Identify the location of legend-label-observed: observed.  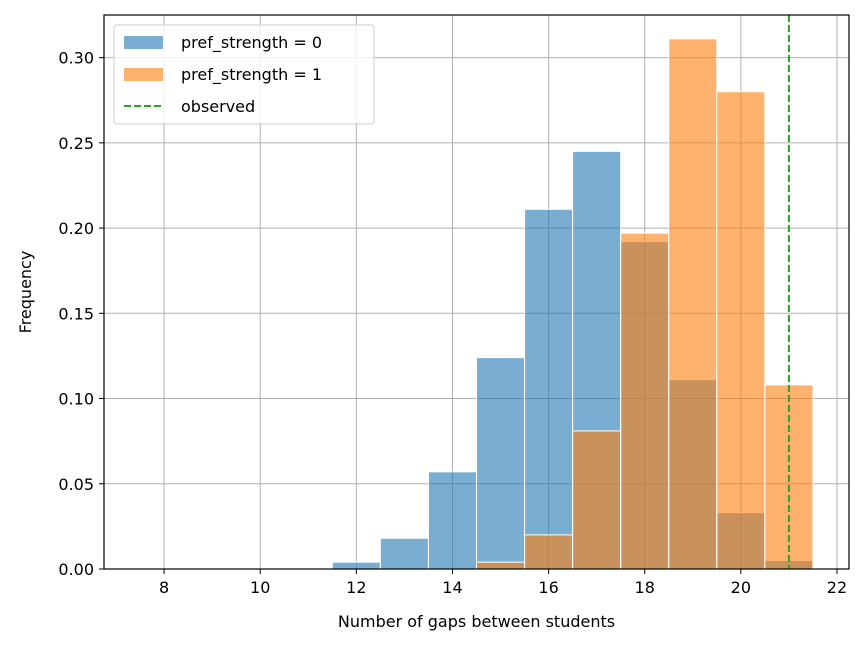
(218, 106).